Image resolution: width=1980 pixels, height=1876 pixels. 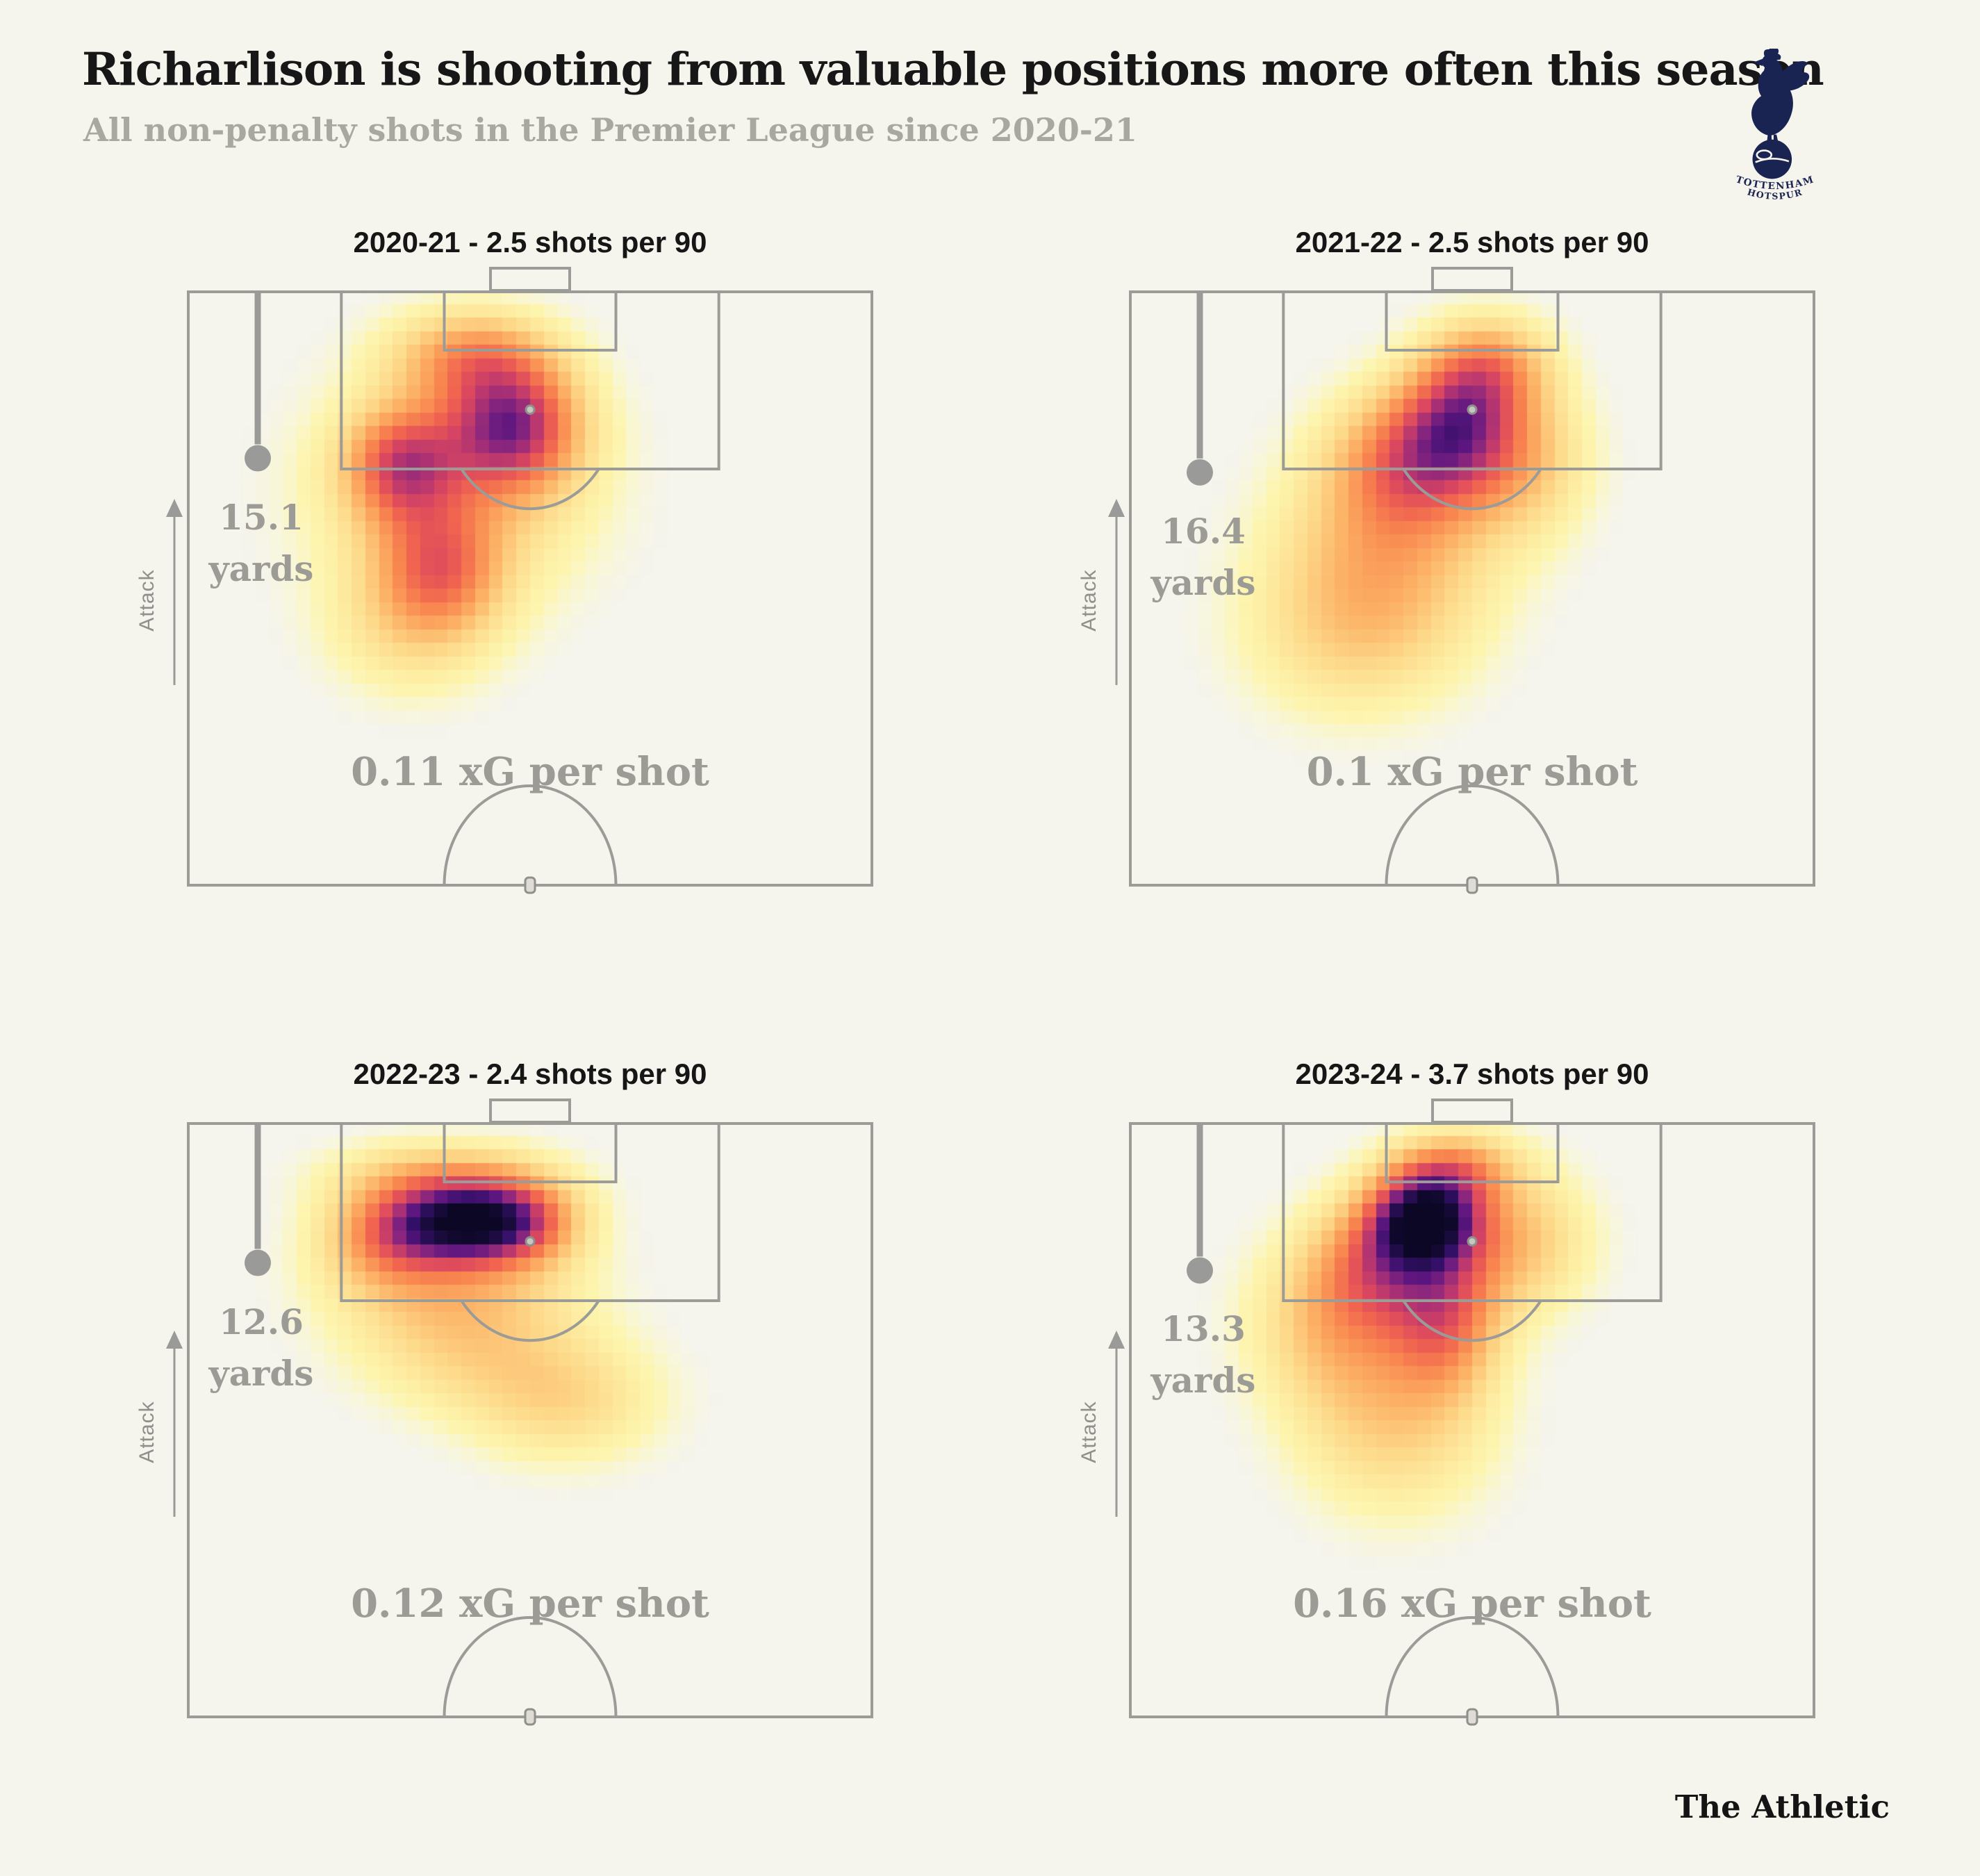 What do you see at coordinates (261, 543) in the screenshot?
I see `avg-distance-label: 15.1 yards` at bounding box center [261, 543].